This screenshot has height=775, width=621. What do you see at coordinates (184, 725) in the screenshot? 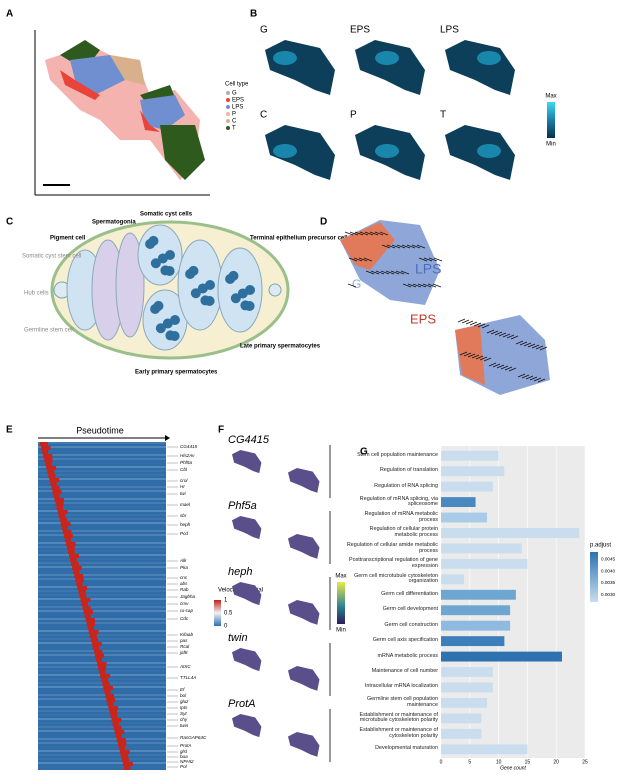
I see `gene-label: twin` at bounding box center [184, 725].